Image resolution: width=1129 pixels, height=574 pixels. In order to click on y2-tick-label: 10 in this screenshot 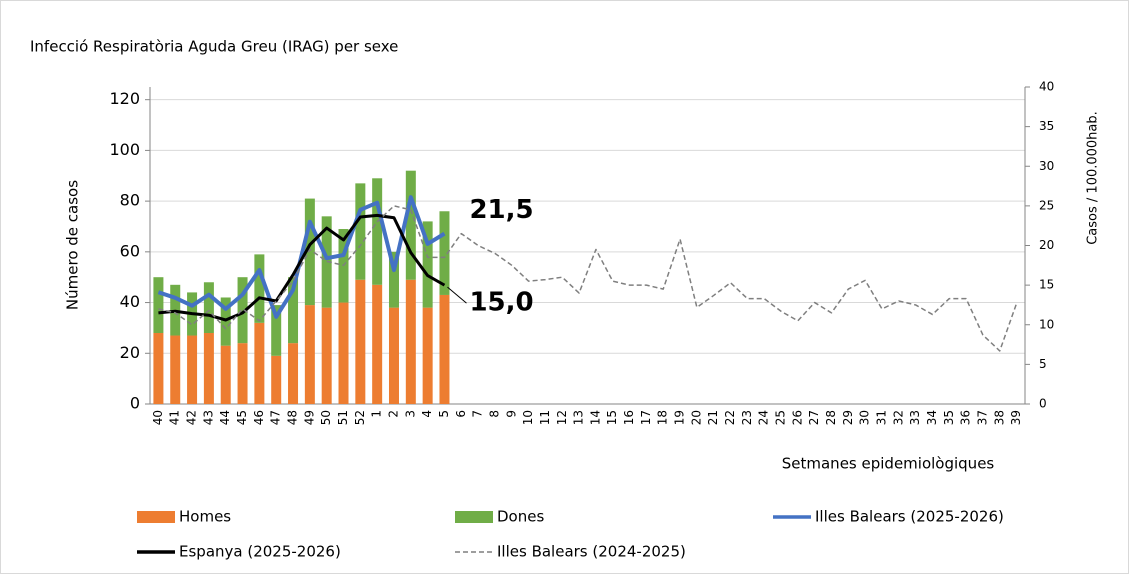, I will do `click(1046, 324)`.